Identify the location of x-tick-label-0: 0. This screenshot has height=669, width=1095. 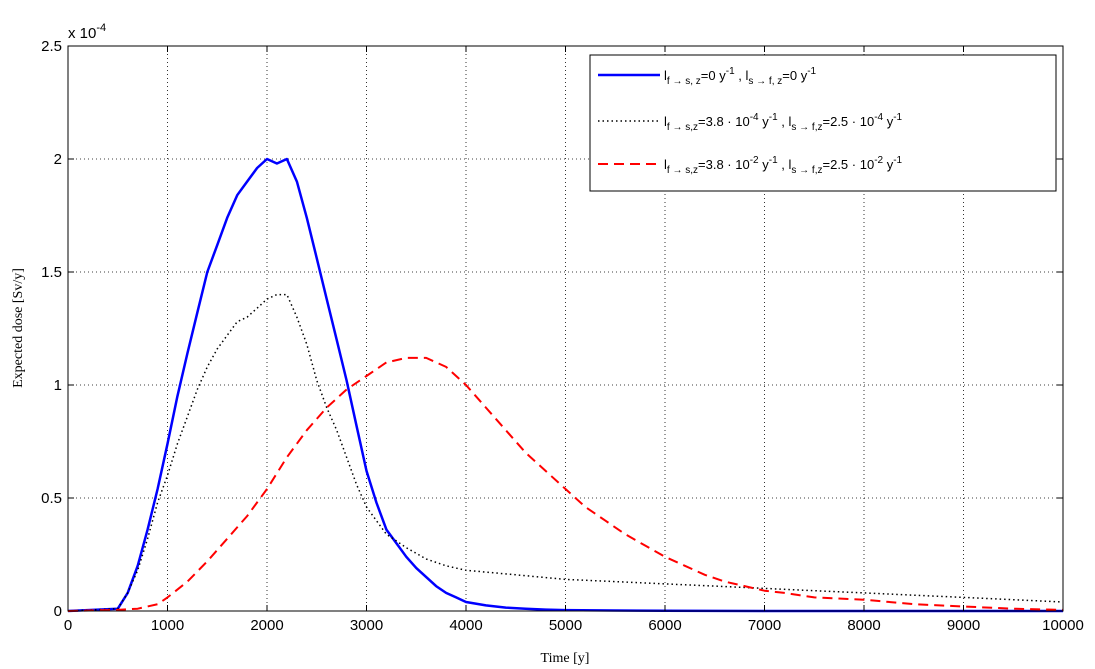
(68, 625).